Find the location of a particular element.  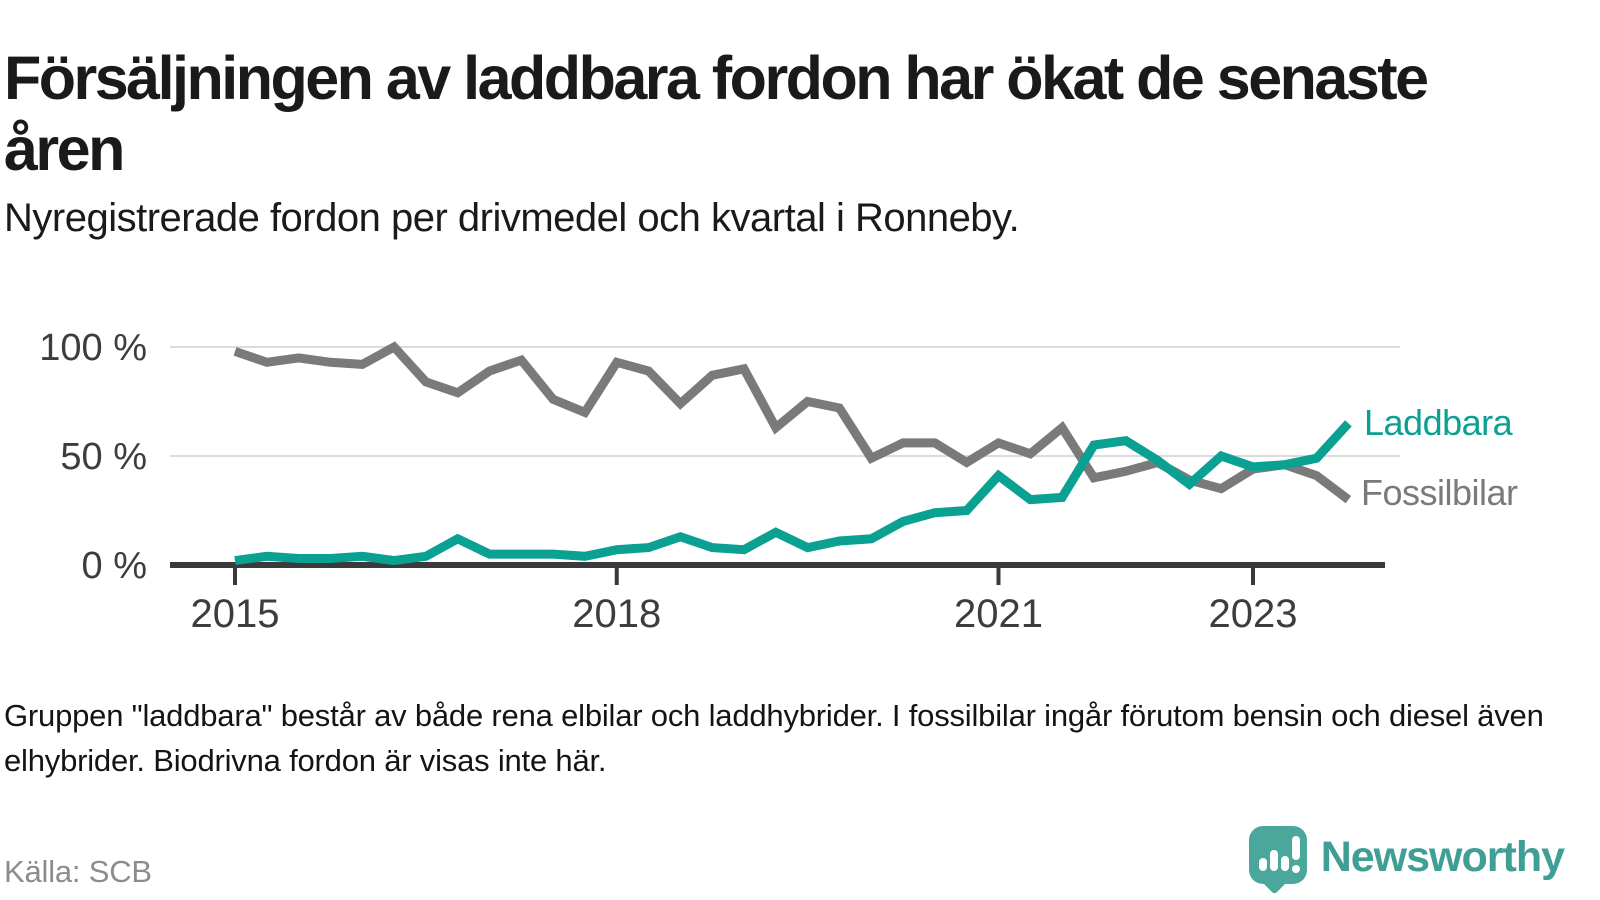

logo-exclamation-dot is located at coordinates (1295, 869).